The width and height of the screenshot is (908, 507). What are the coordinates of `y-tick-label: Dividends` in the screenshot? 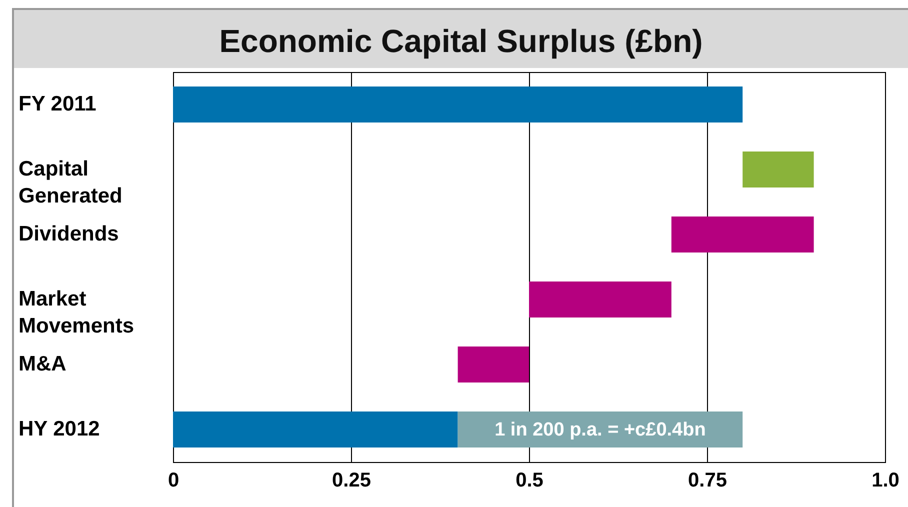 It's located at (68, 234).